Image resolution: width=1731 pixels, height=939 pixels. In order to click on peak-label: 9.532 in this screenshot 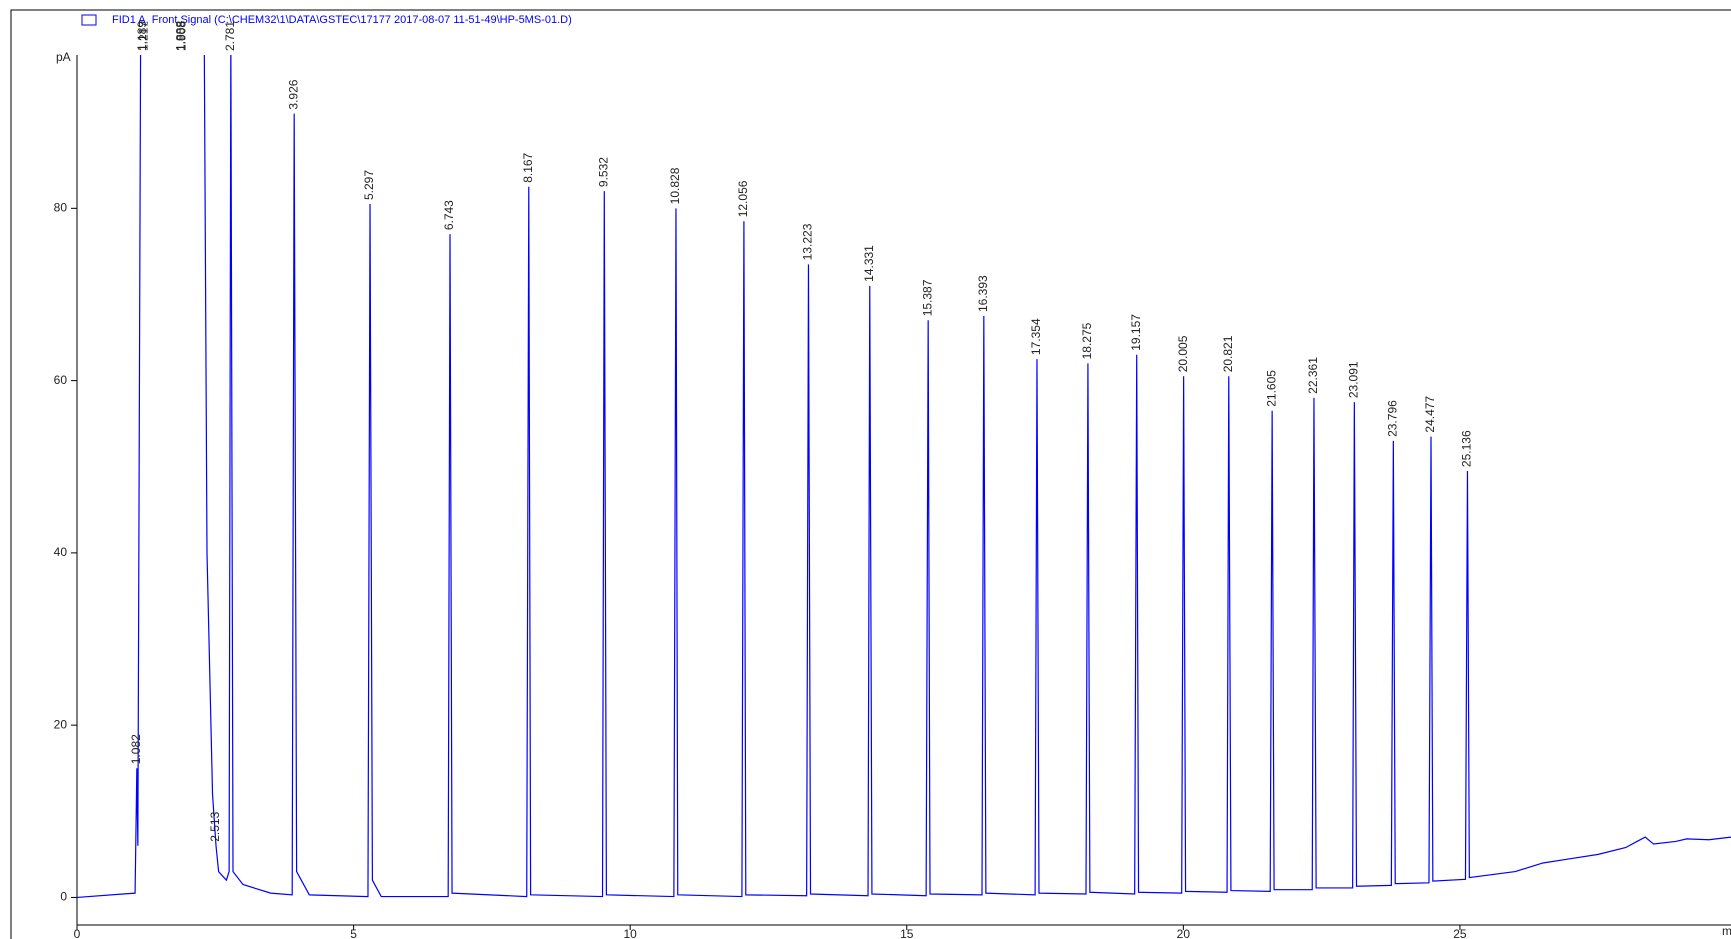, I will do `click(603, 172)`.